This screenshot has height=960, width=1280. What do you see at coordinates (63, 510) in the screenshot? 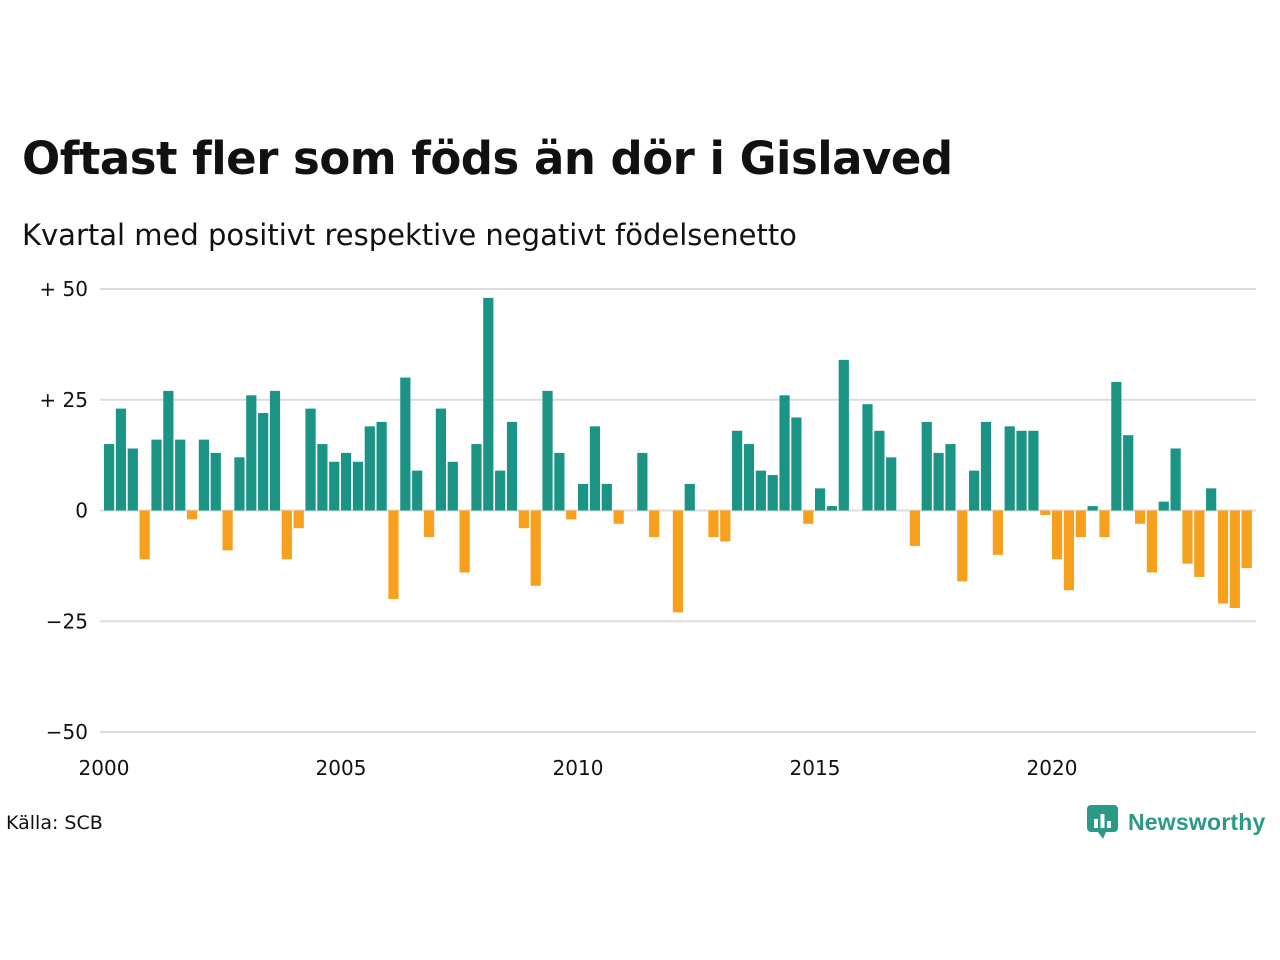
I see `y-axis-labels: + 50 + 25 0 −25 −50` at bounding box center [63, 510].